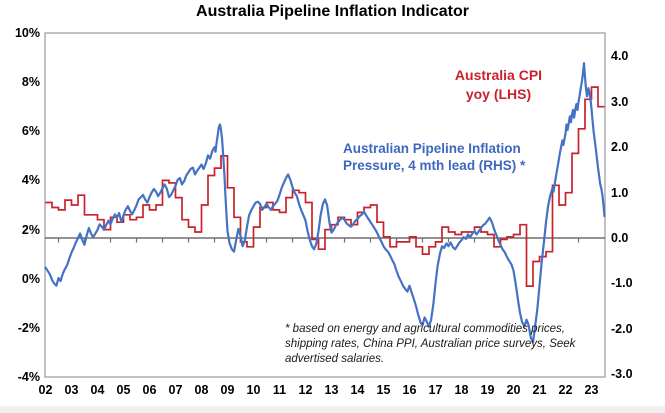 The height and width of the screenshot is (413, 665). Describe the element at coordinates (28, 327) in the screenshot. I see `y-axis-left-tick-label: -2%` at that location.